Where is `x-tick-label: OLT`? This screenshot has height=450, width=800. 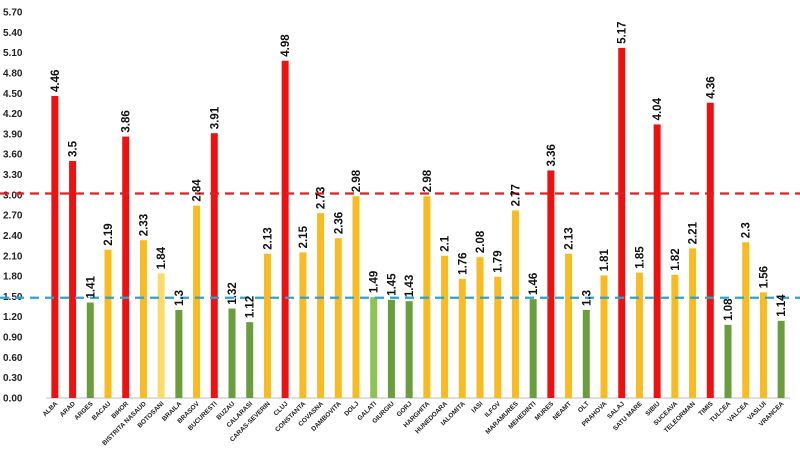
x-tick-label: OLT is located at coordinates (584, 407).